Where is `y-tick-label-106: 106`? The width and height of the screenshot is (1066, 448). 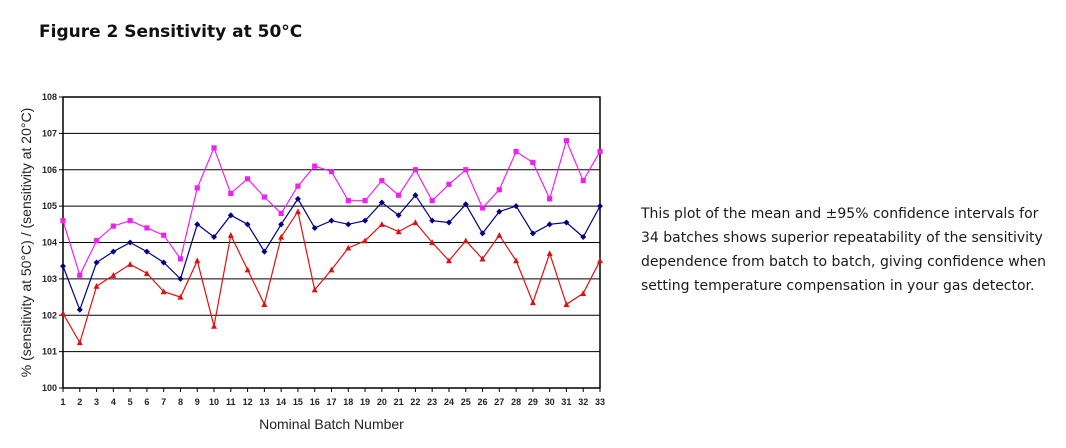
y-tick-label-106: 106 is located at coordinates (49, 170).